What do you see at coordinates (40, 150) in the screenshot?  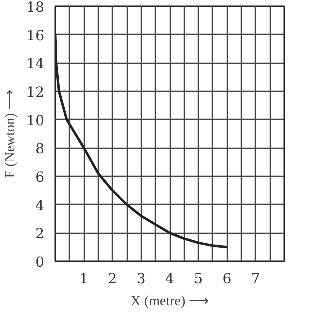 I see `y-tick-label: 8` at bounding box center [40, 150].